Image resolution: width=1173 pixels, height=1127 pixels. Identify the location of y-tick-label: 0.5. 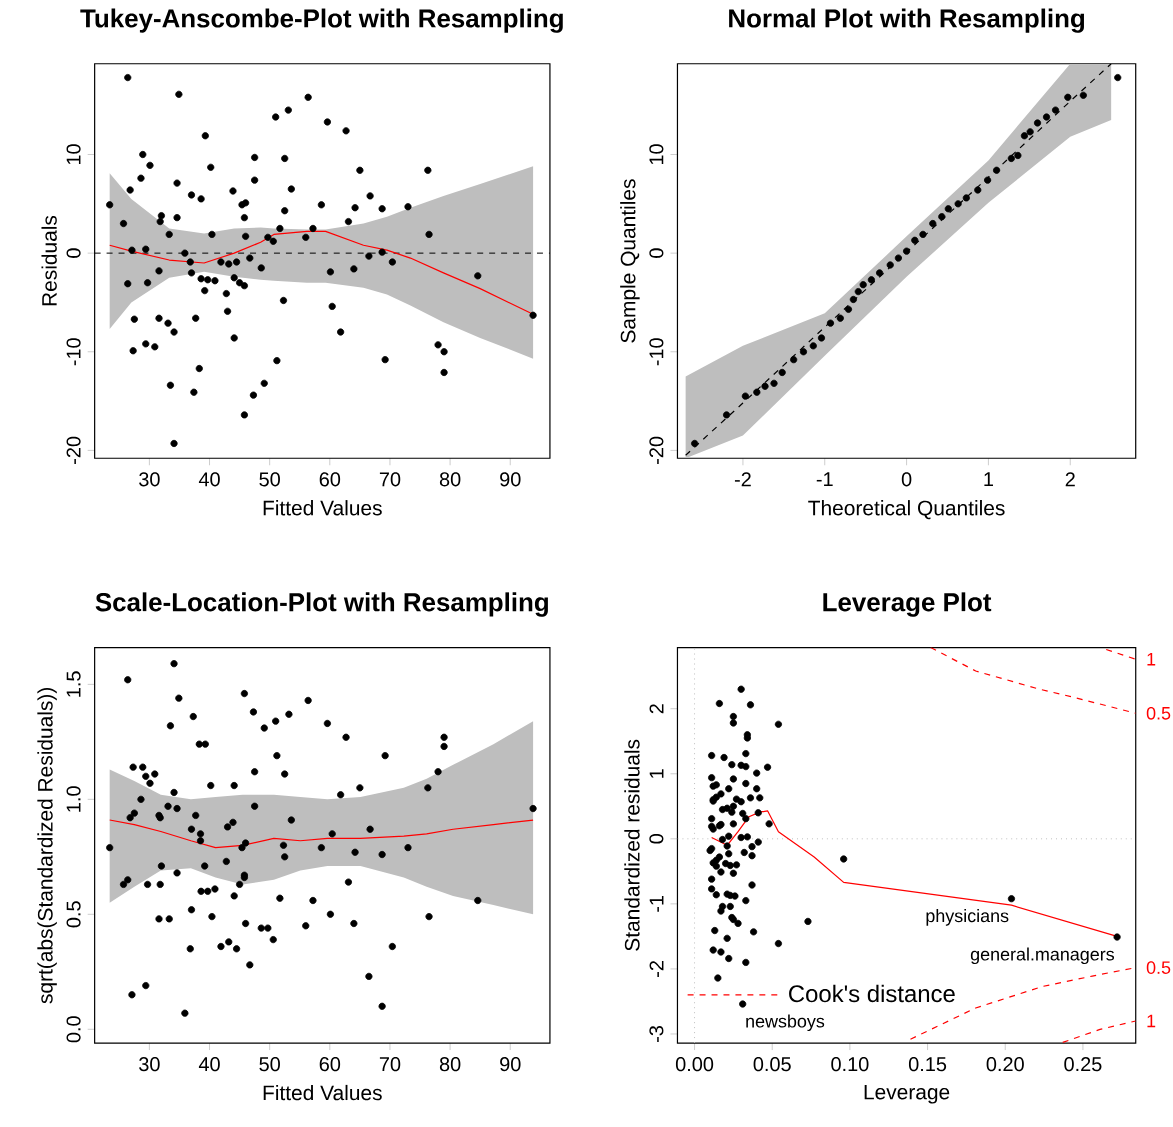
(73, 914).